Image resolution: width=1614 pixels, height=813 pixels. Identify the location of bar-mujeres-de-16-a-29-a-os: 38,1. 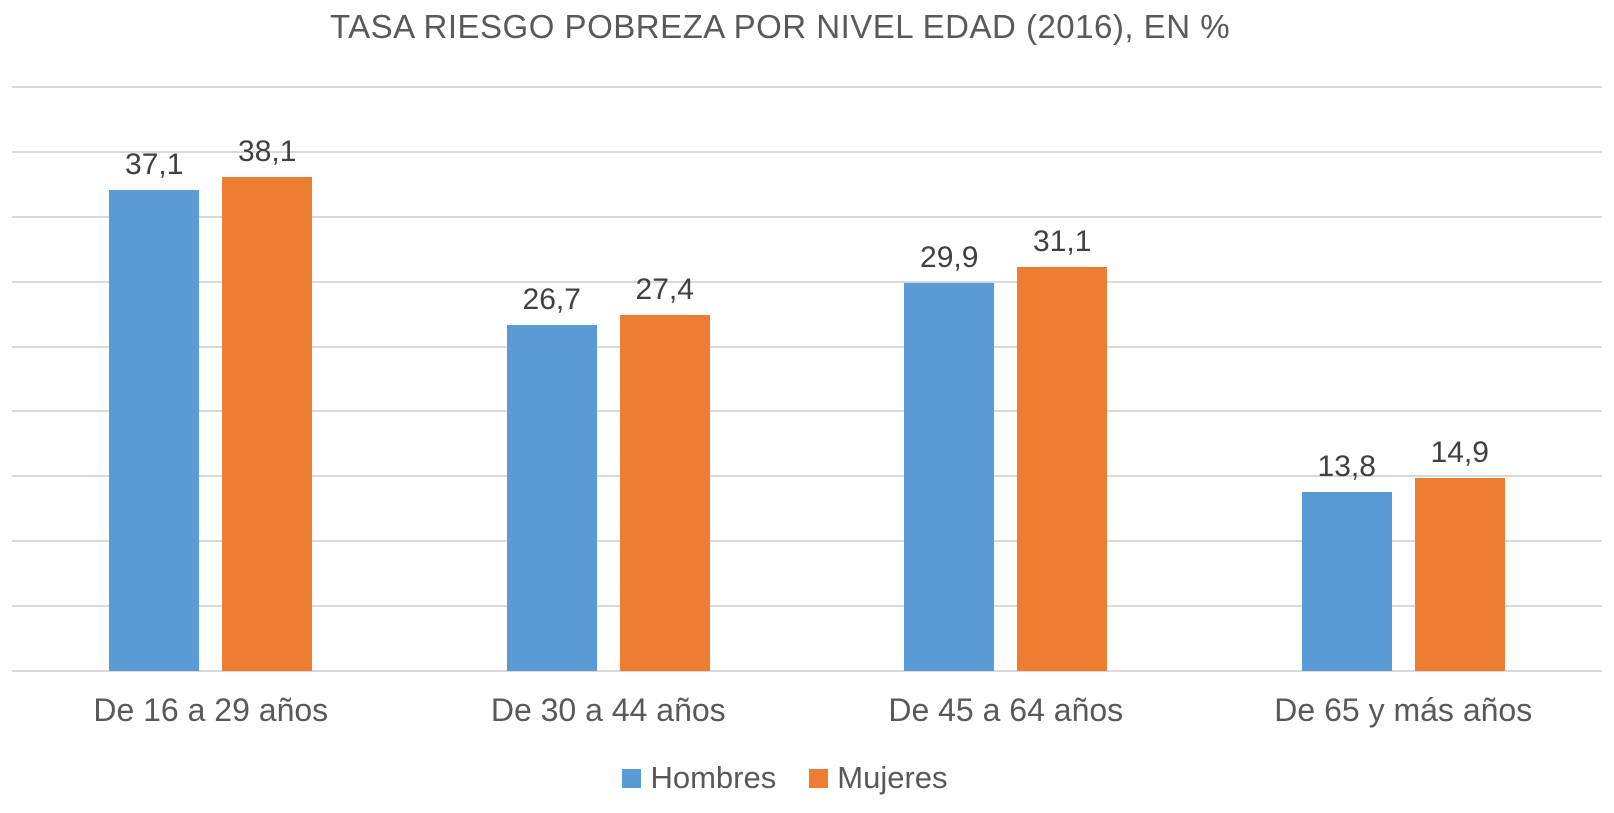
(267, 403).